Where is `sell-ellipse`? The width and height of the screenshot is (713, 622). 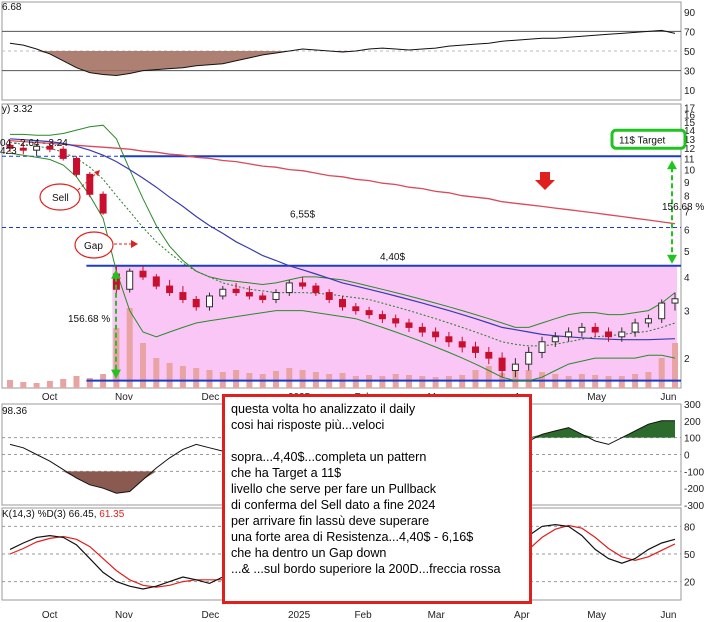 sell-ellipse is located at coordinates (60, 197).